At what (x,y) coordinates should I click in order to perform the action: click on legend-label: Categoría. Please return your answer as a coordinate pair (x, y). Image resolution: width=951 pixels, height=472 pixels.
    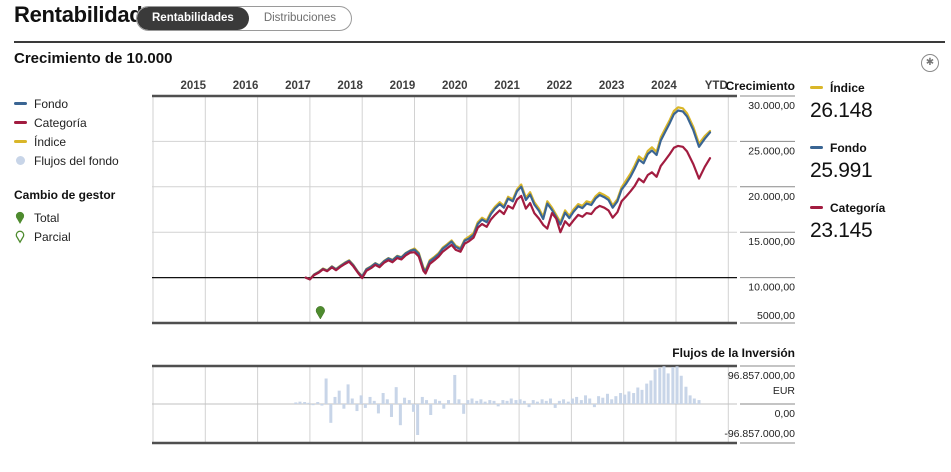
    Looking at the image, I should click on (60, 122).